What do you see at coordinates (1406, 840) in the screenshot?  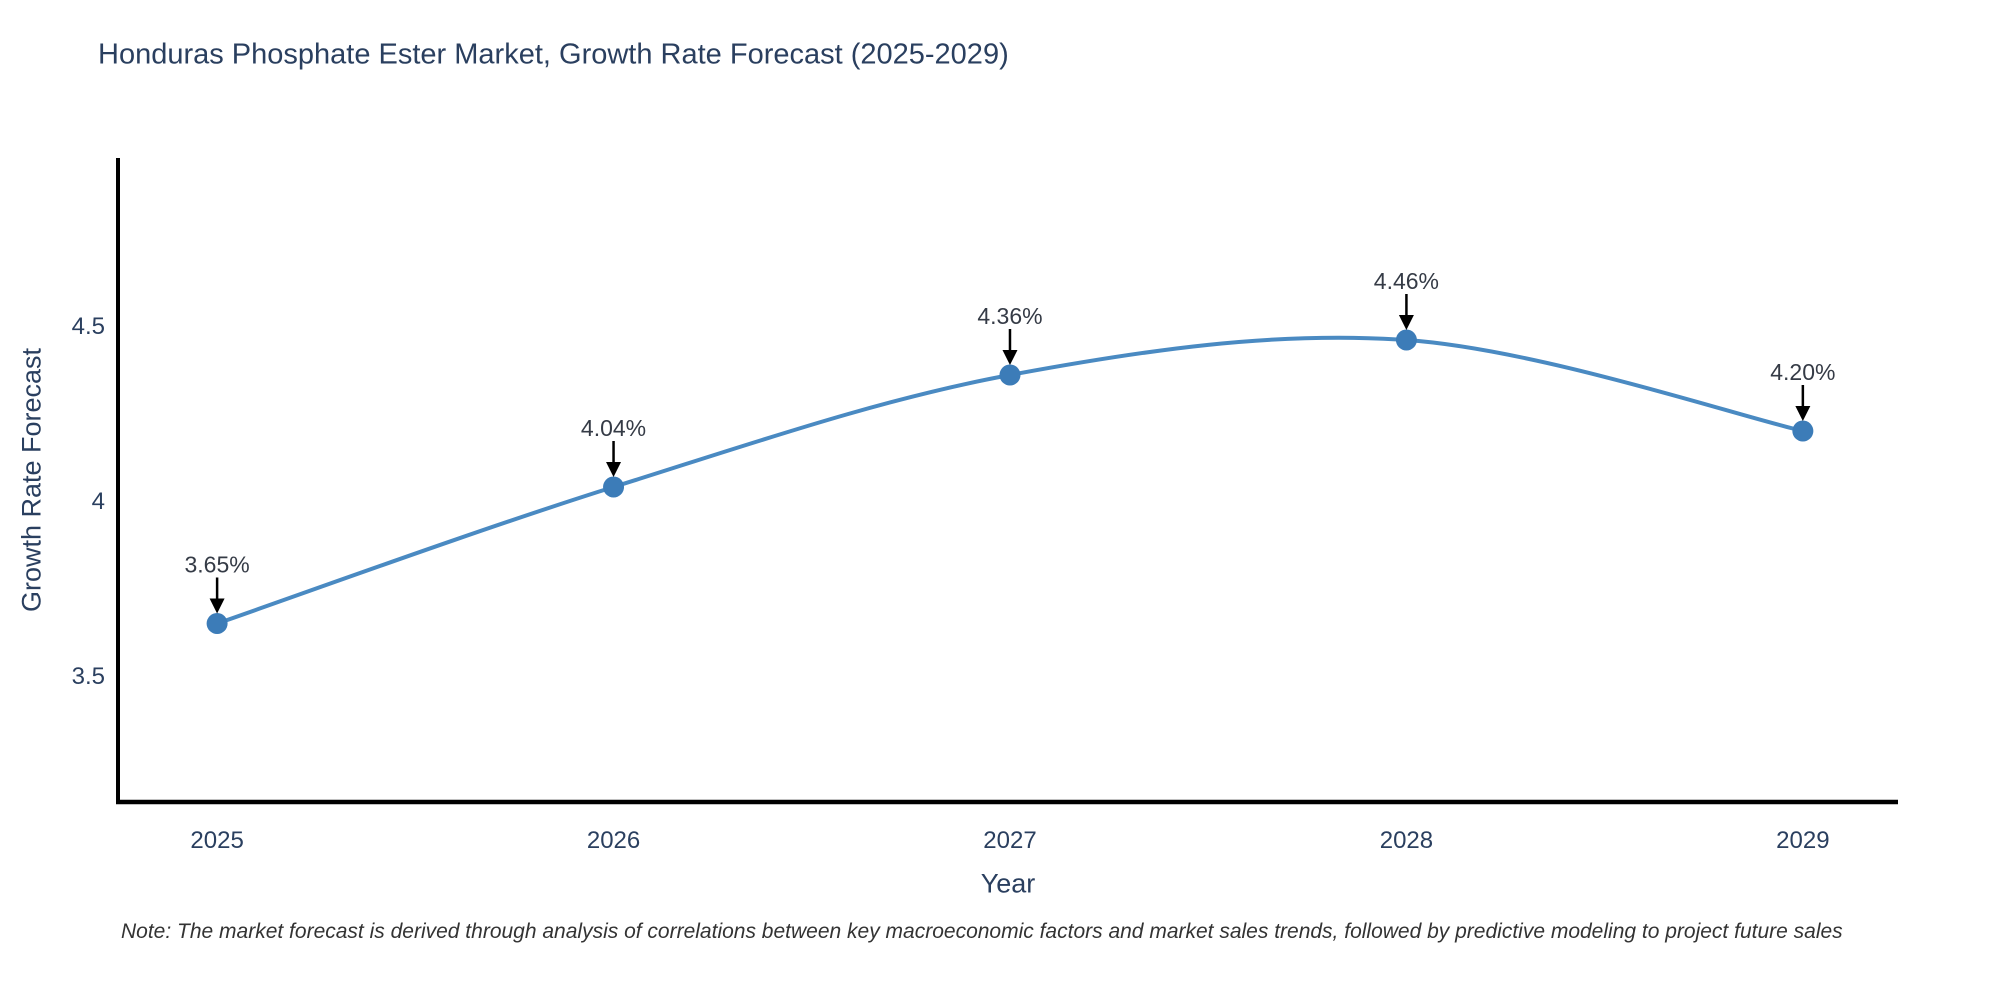 I see `x-tick-label: 2028` at bounding box center [1406, 840].